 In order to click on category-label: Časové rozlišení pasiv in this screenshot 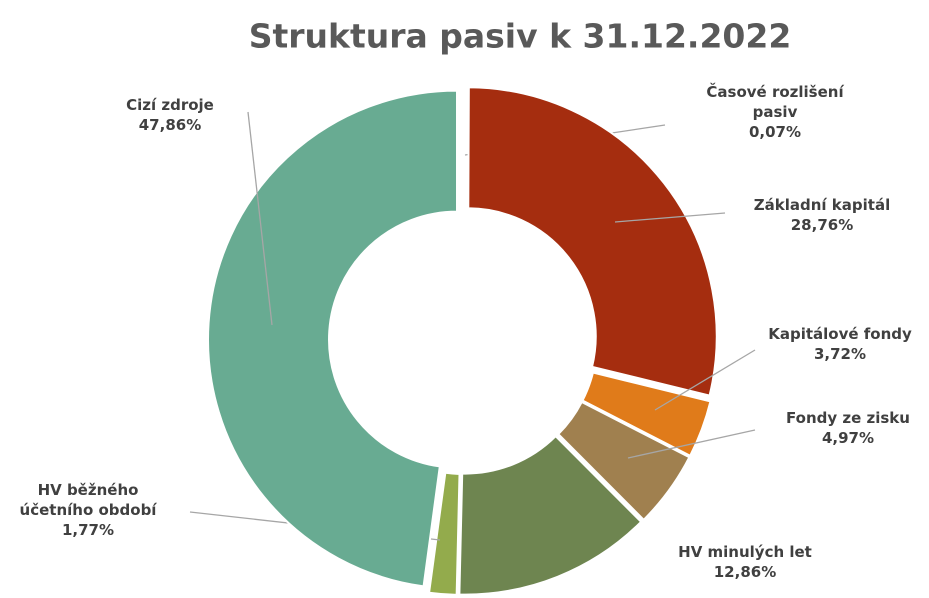, I will do `click(775, 102)`.